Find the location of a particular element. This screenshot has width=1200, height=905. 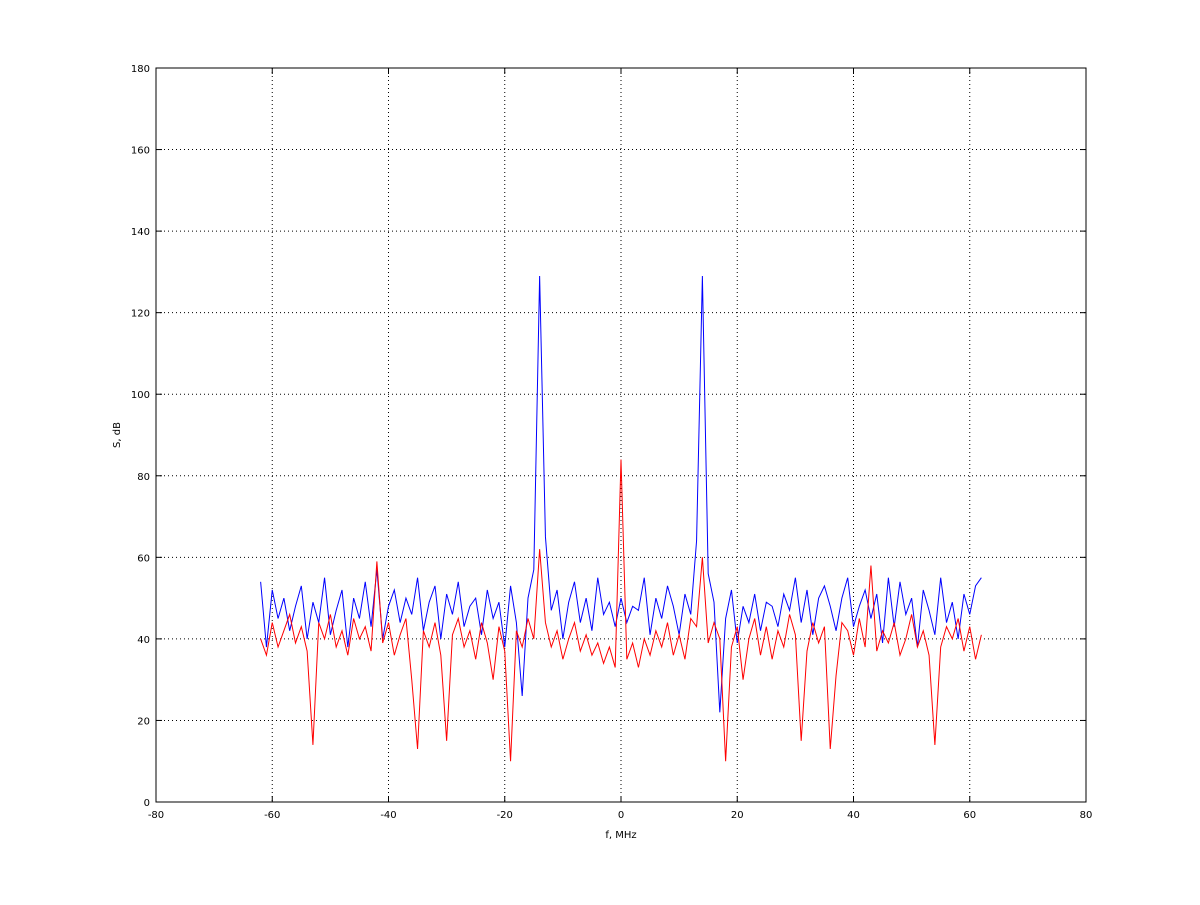

x-tick-label: 40 is located at coordinates (853, 815).